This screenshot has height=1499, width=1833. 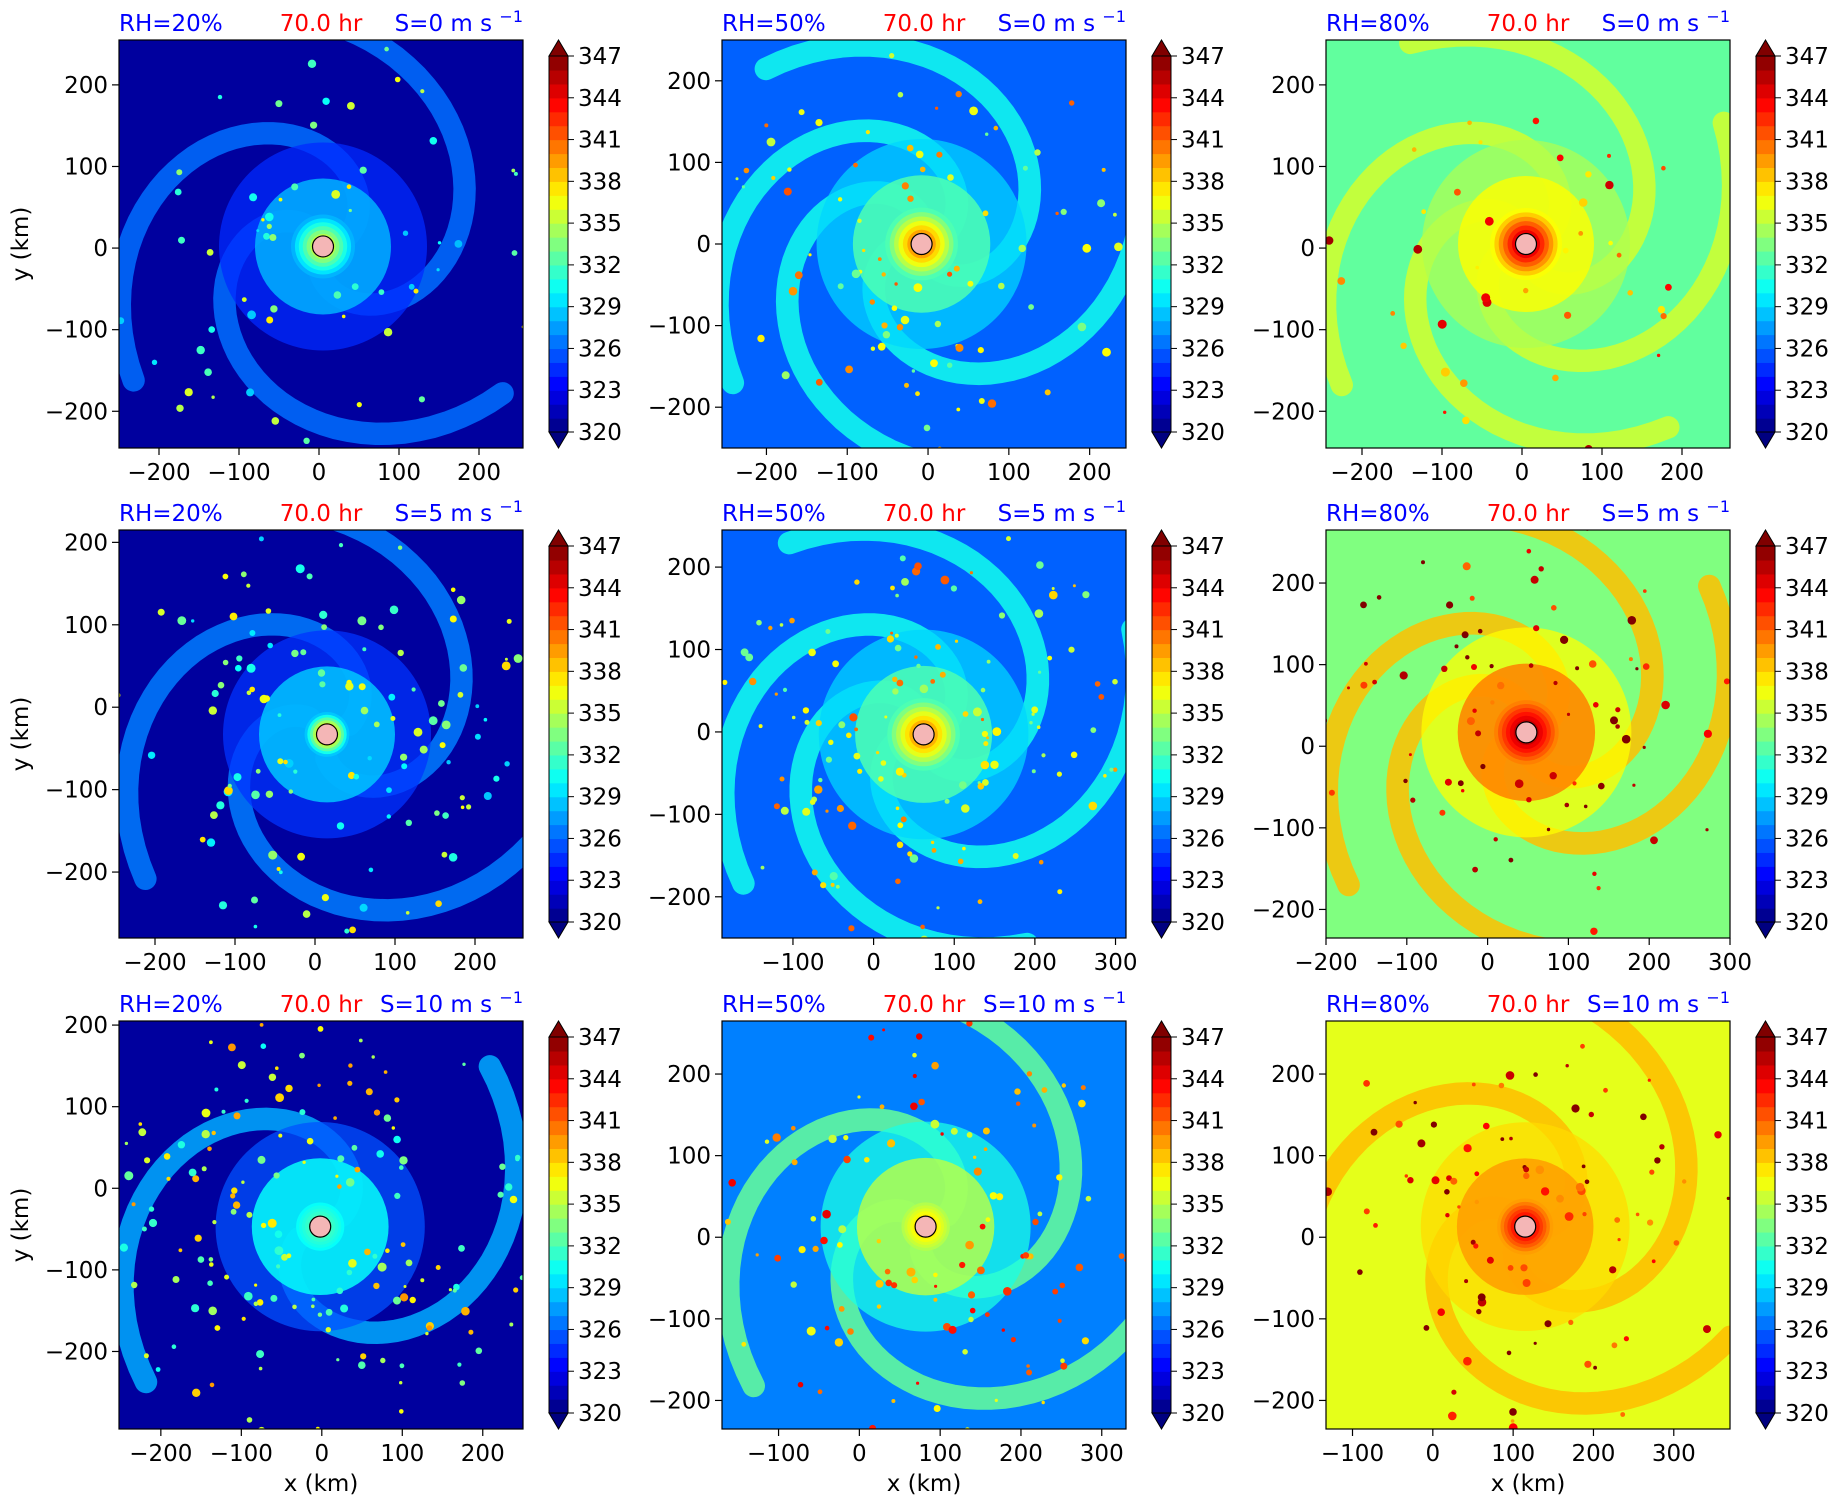 What do you see at coordinates (1062, 512) in the screenshot?
I see `title-shear: S=5 m s −1` at bounding box center [1062, 512].